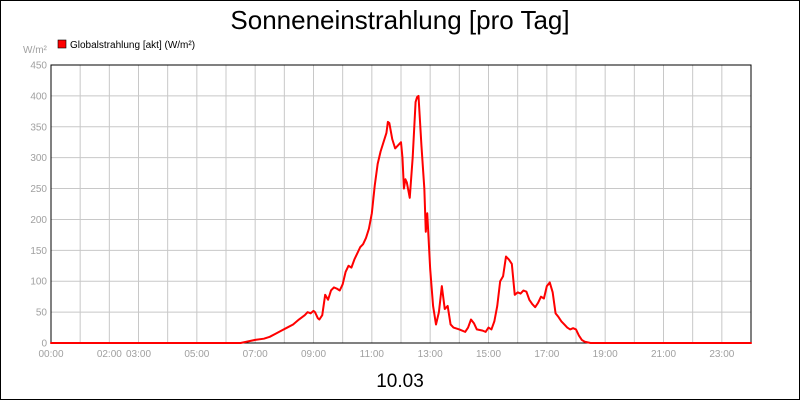 This screenshot has width=800, height=400. I want to click on legend-swatch, so click(62, 44).